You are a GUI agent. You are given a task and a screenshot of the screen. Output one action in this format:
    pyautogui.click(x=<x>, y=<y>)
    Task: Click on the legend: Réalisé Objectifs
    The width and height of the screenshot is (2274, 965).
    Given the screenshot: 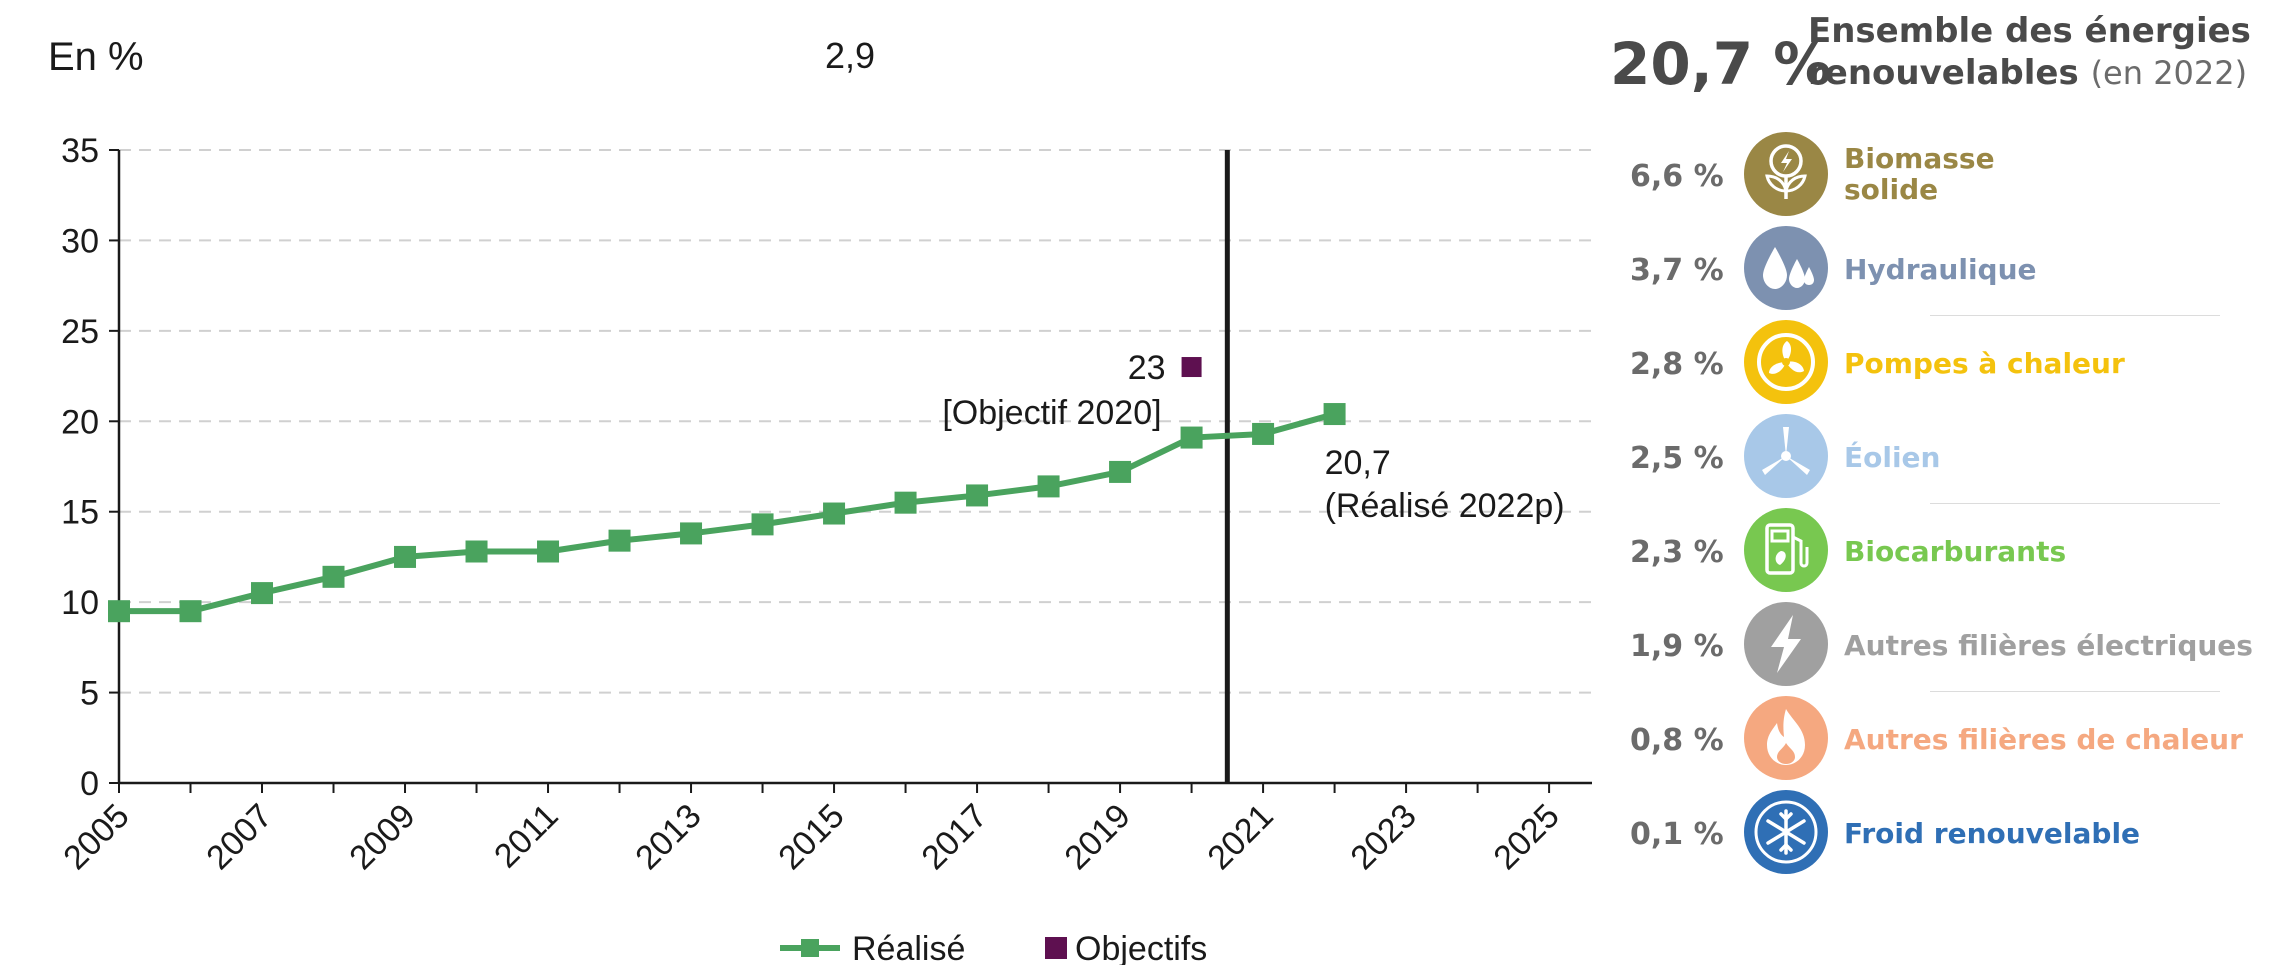 What is the action you would take?
    pyautogui.click(x=993, y=947)
    